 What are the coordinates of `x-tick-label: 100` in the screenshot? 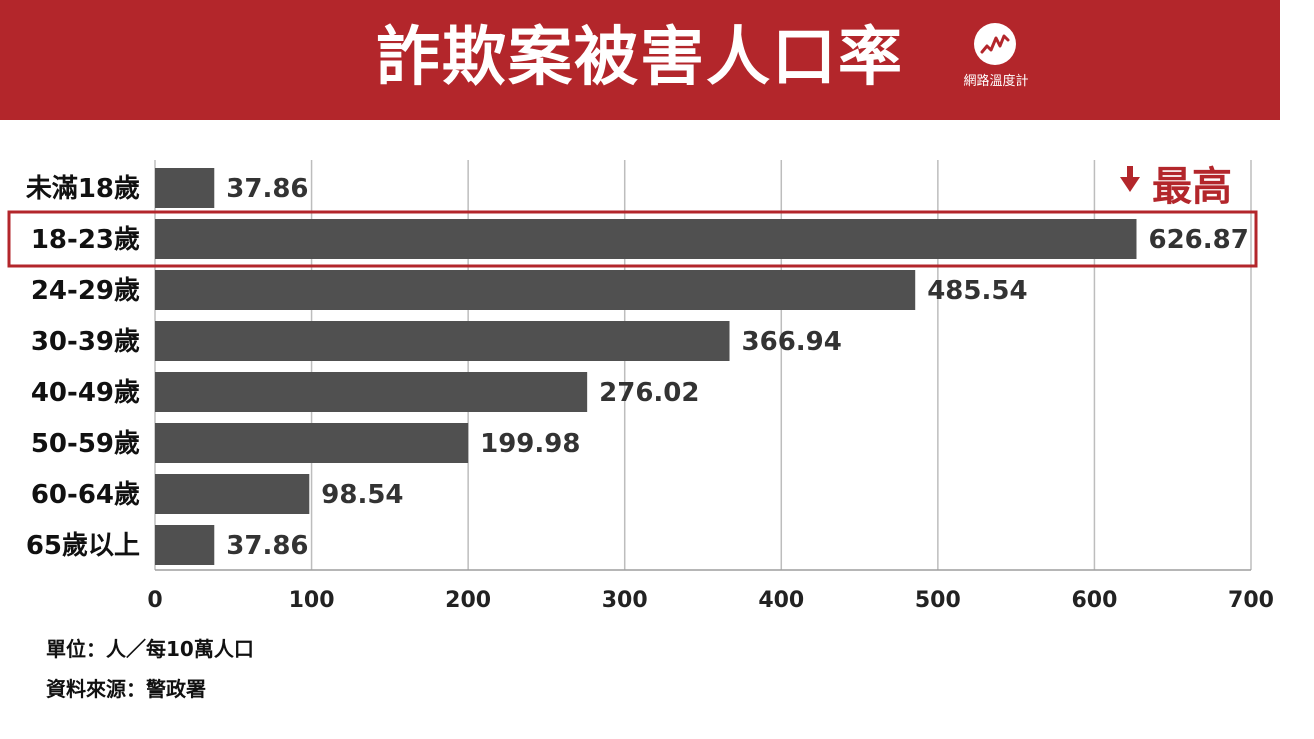 It's located at (312, 600).